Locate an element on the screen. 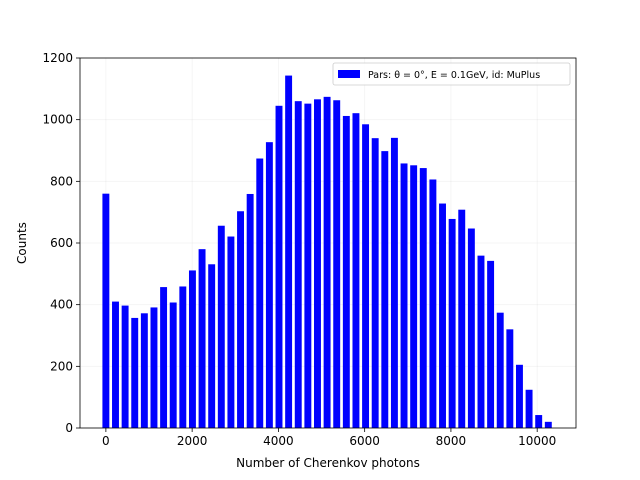 This screenshot has width=640, height=480. y-ticks: 0 200 400 600 800 1000 1200 is located at coordinates (61, 243).